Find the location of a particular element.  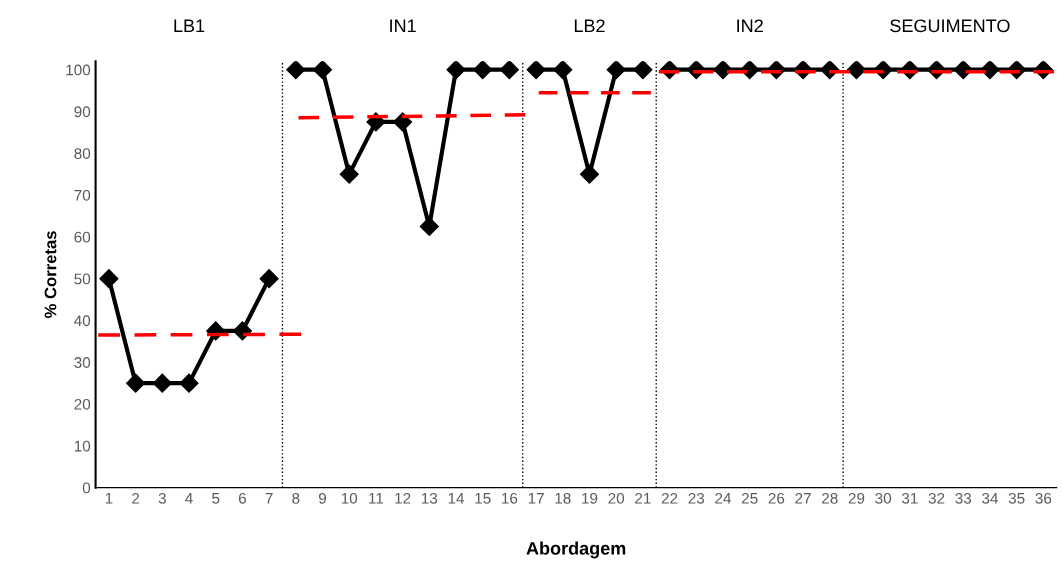

x-tick-label: 17 is located at coordinates (536, 498).